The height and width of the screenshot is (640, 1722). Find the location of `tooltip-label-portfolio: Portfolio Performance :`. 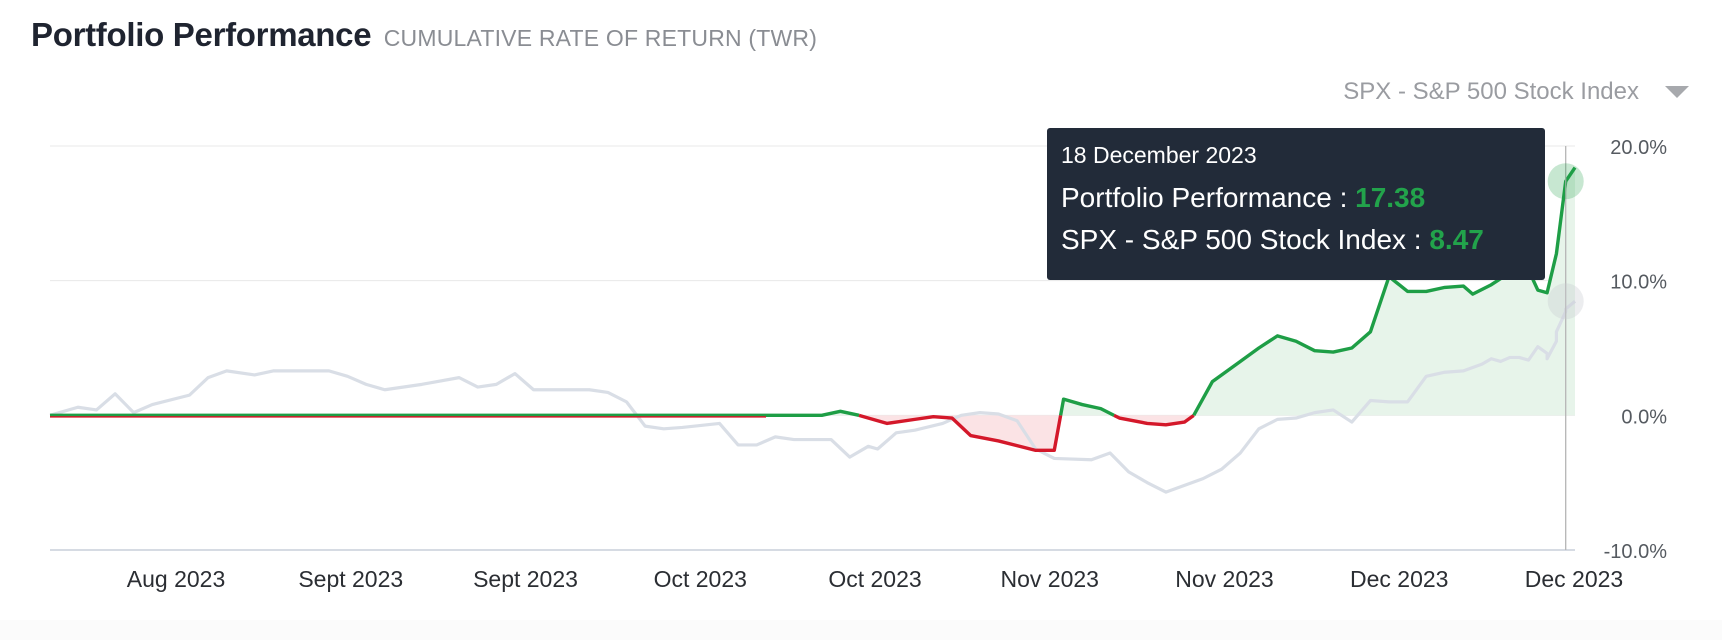

tooltip-label-portfolio: Portfolio Performance : is located at coordinates (1208, 197).